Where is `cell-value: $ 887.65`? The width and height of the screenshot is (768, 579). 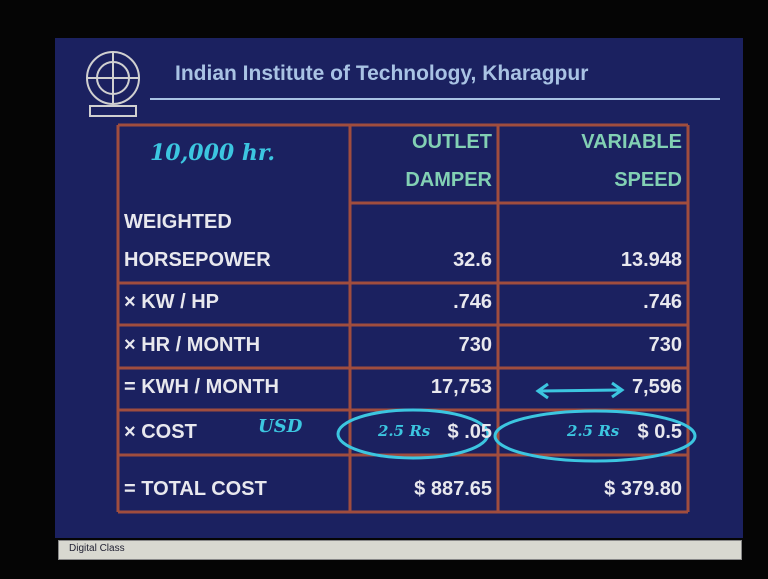 cell-value: $ 887.65 is located at coordinates (453, 489).